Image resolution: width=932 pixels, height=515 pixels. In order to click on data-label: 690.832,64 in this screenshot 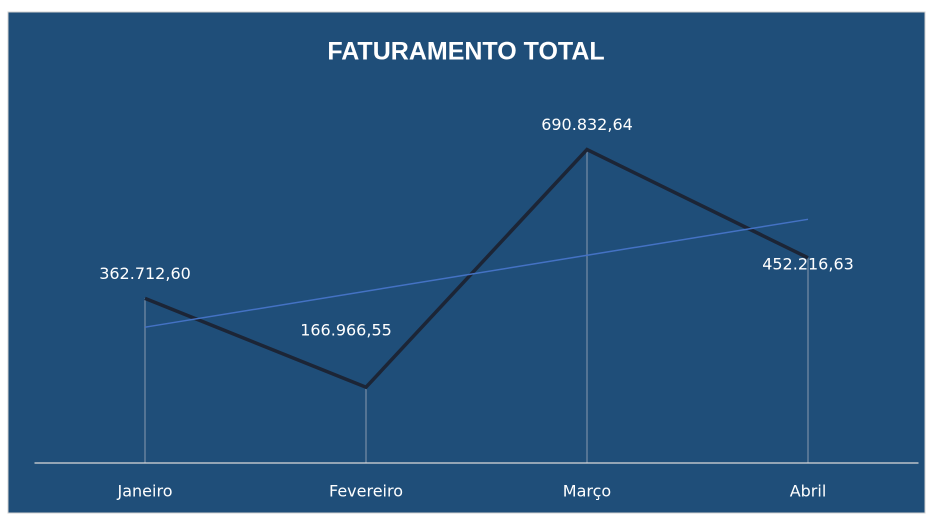, I will do `click(587, 124)`.